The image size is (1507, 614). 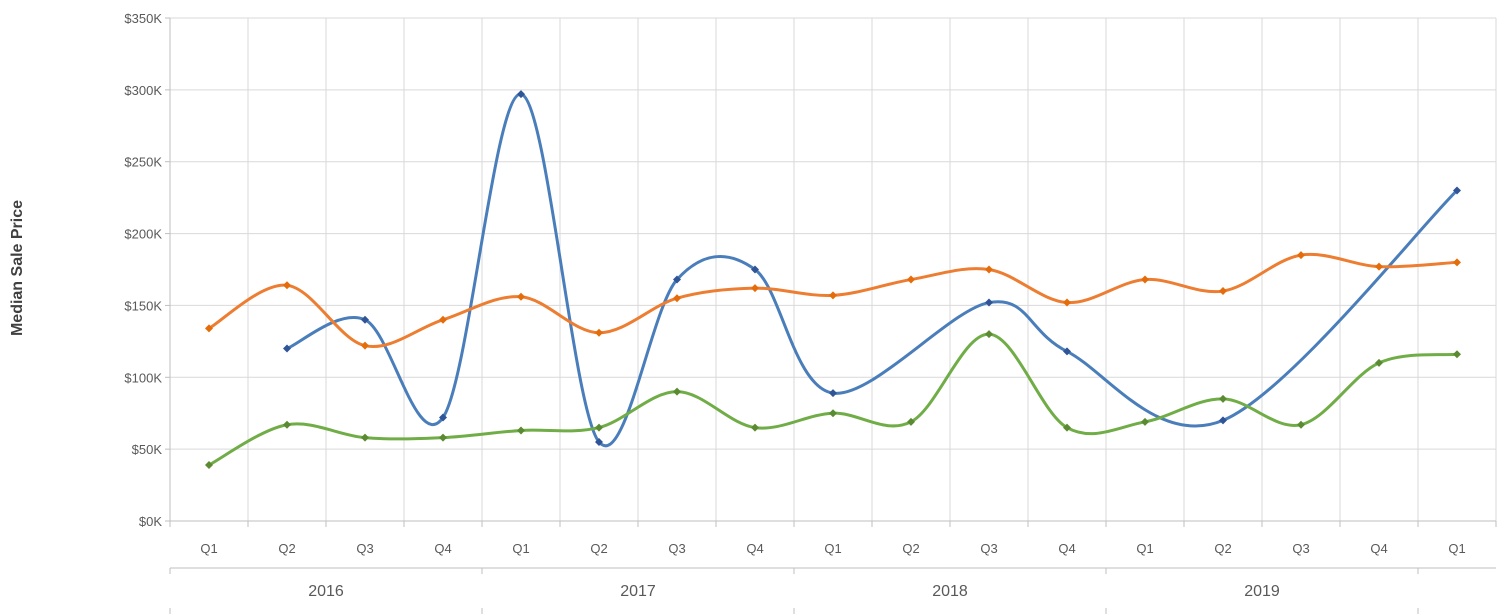 What do you see at coordinates (143, 377) in the screenshot?
I see `y-tick-label: $100K` at bounding box center [143, 377].